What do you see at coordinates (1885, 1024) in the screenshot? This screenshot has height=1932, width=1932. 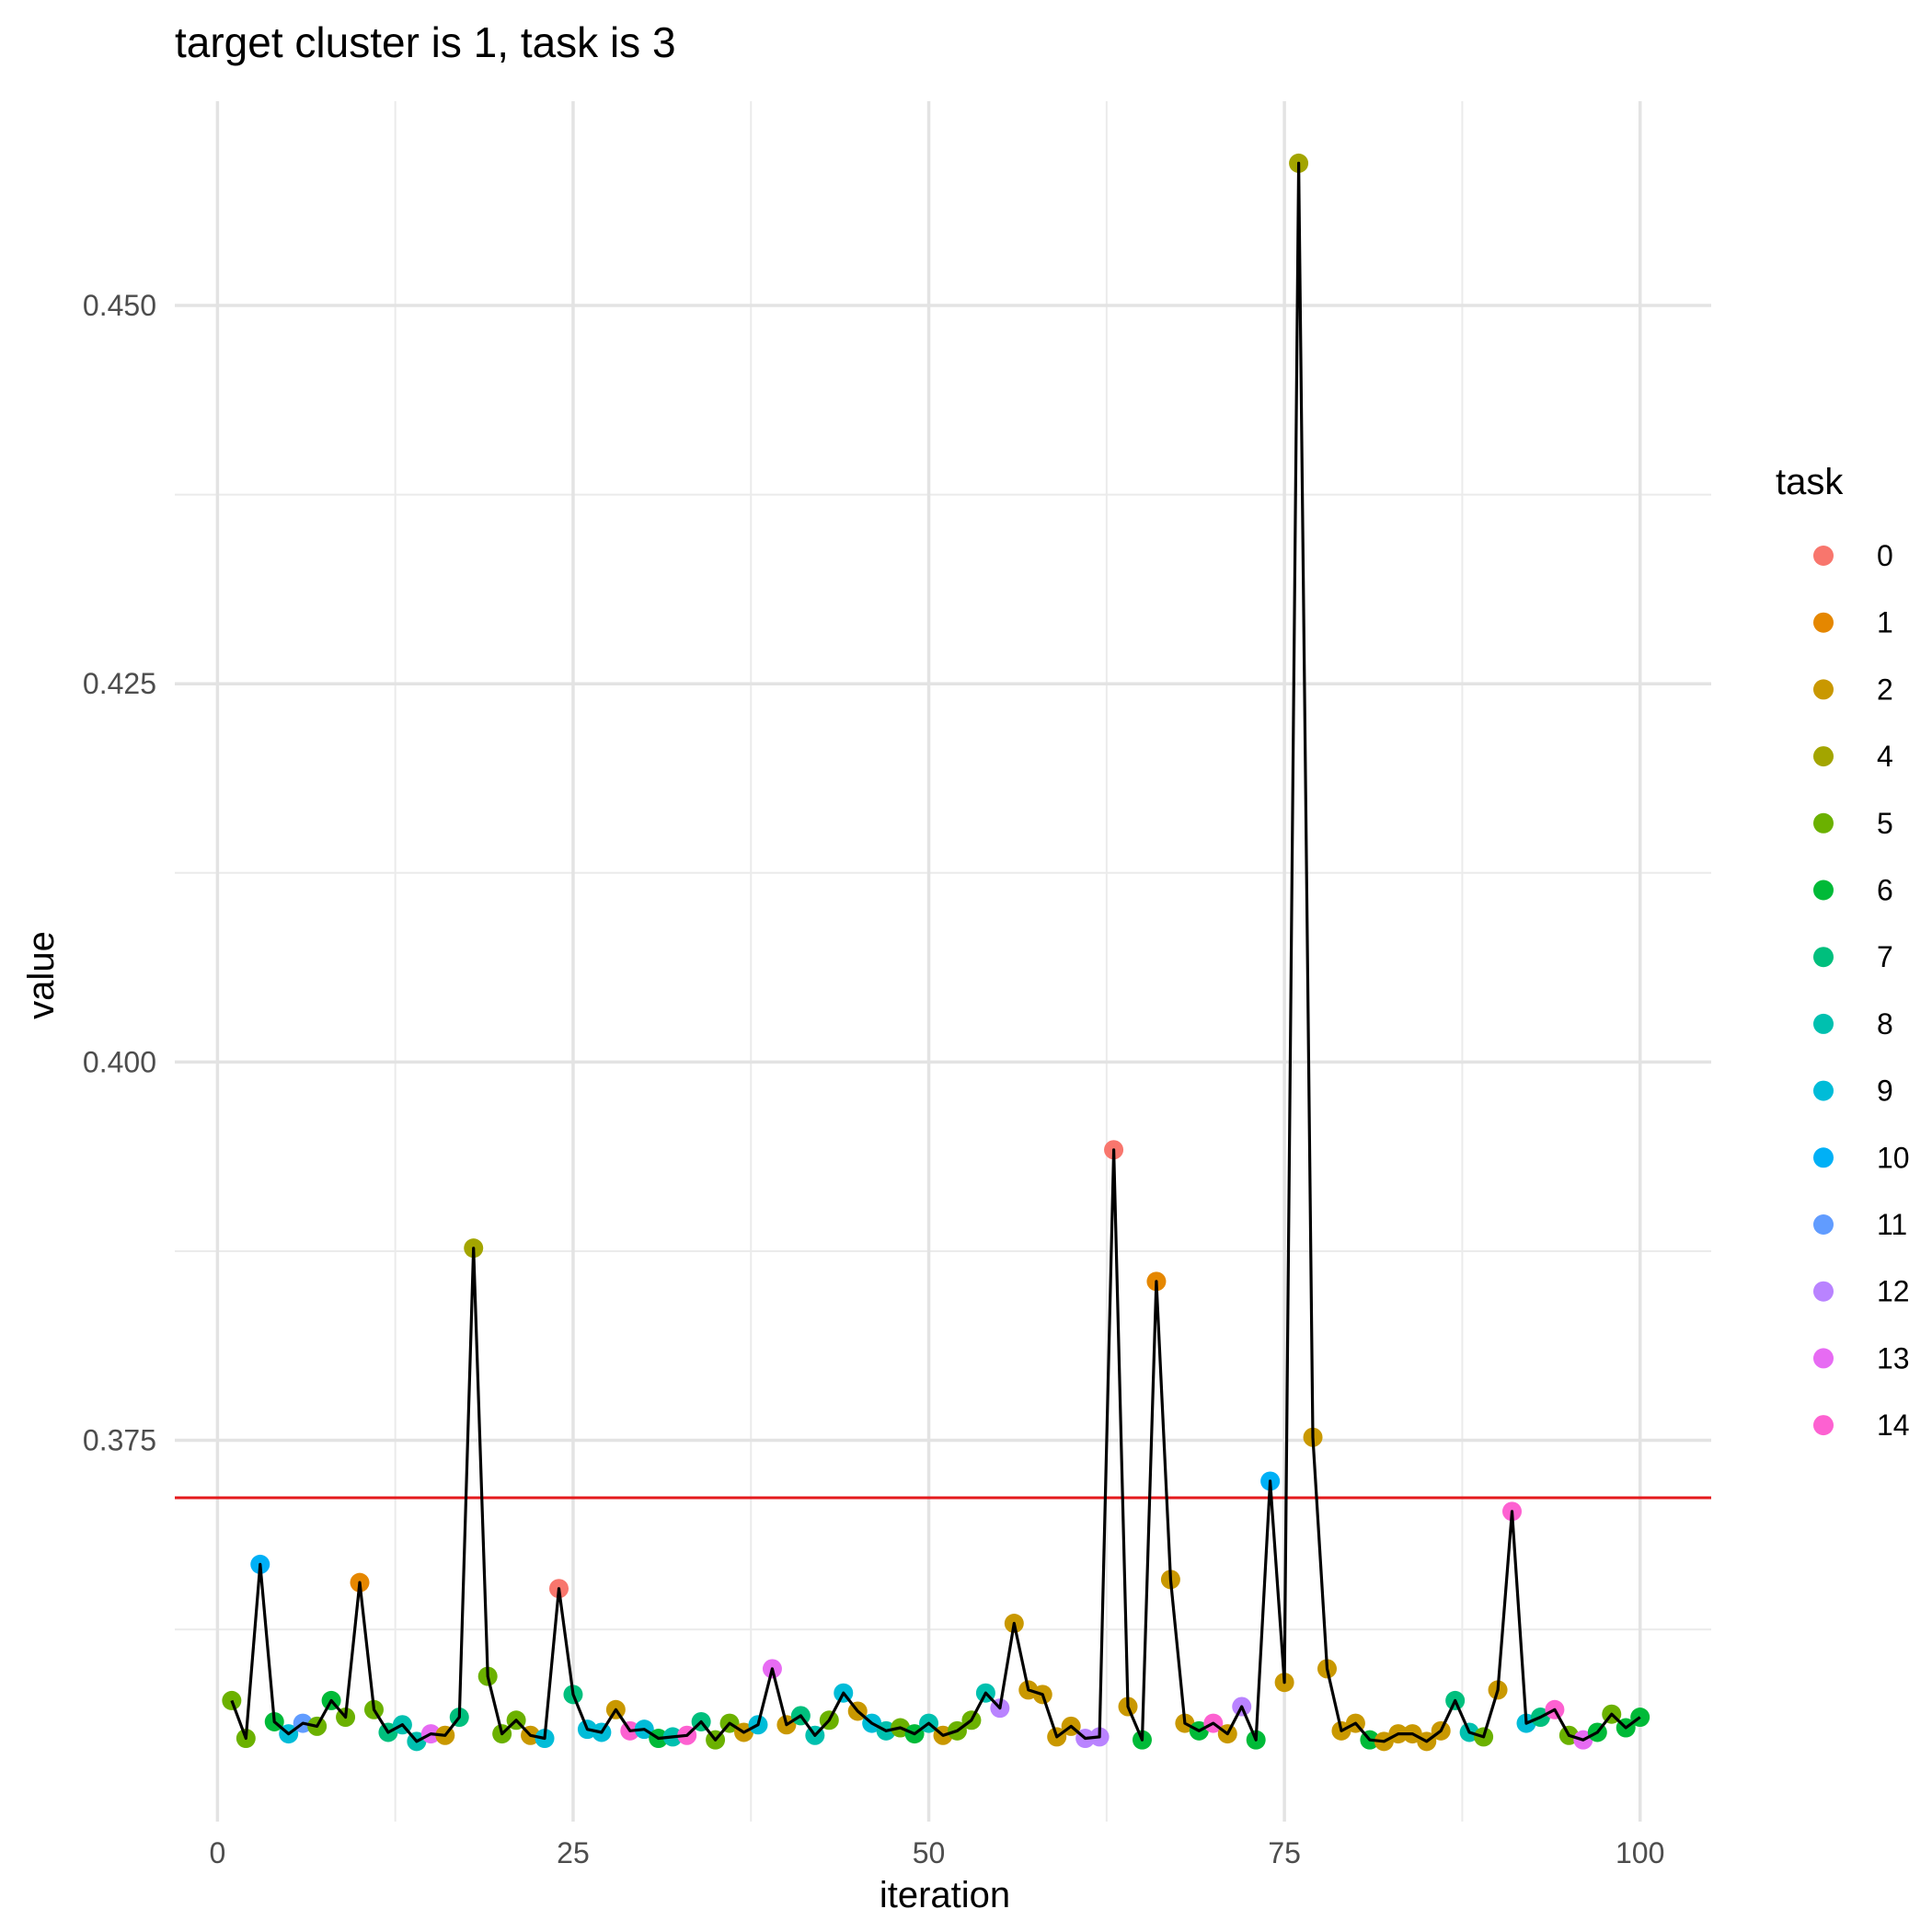 I see `legend-label: 8` at bounding box center [1885, 1024].